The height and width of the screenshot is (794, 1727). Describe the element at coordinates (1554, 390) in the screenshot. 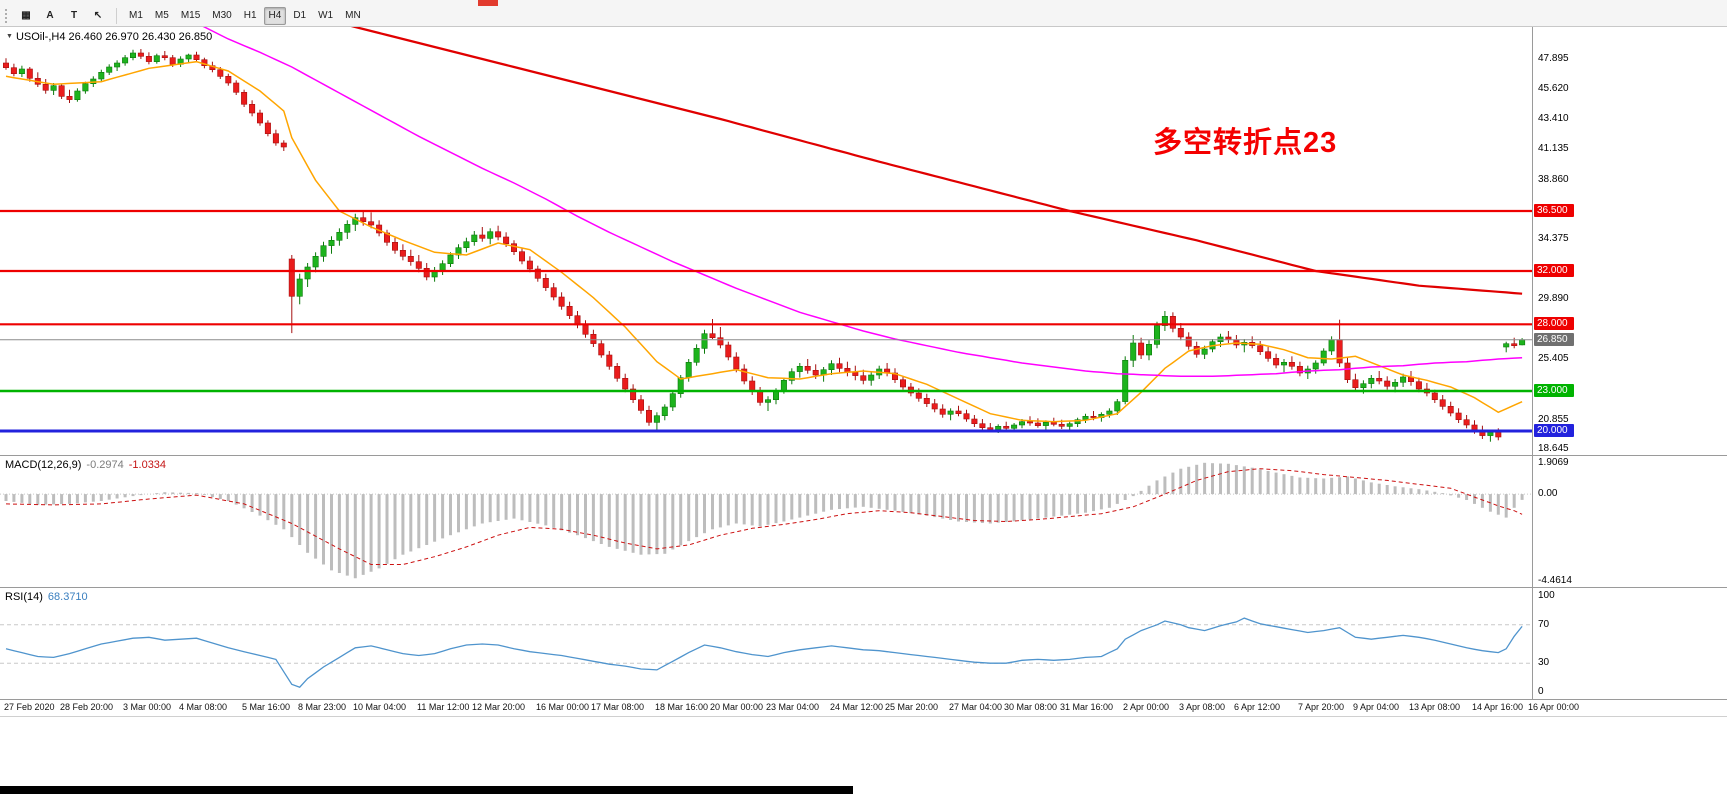

I see `price-axis-badge: 23.000` at that location.